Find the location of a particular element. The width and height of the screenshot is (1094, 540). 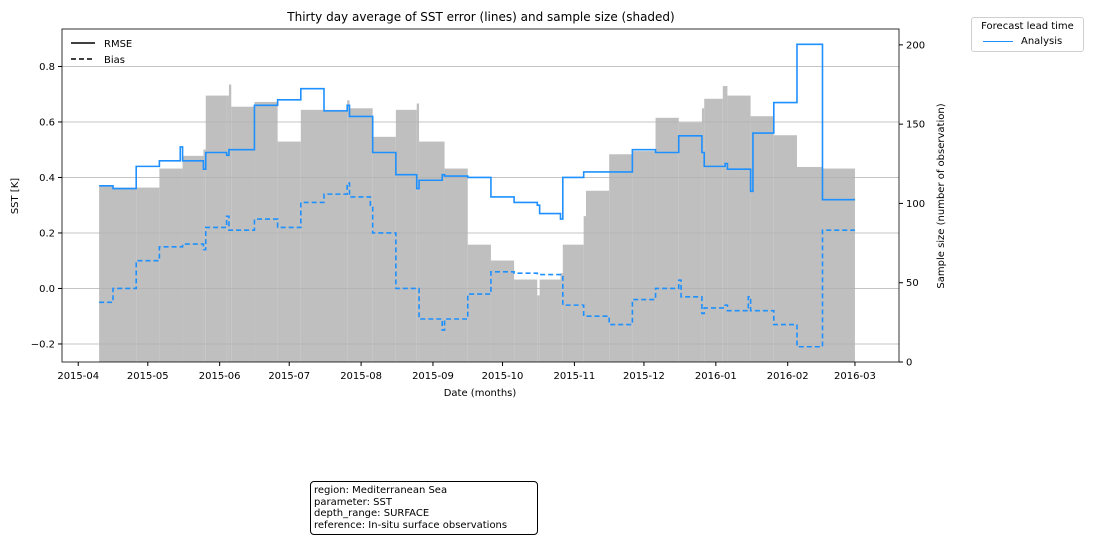

forecast-legend: Forecast lead time Analysis is located at coordinates (1027, 34).